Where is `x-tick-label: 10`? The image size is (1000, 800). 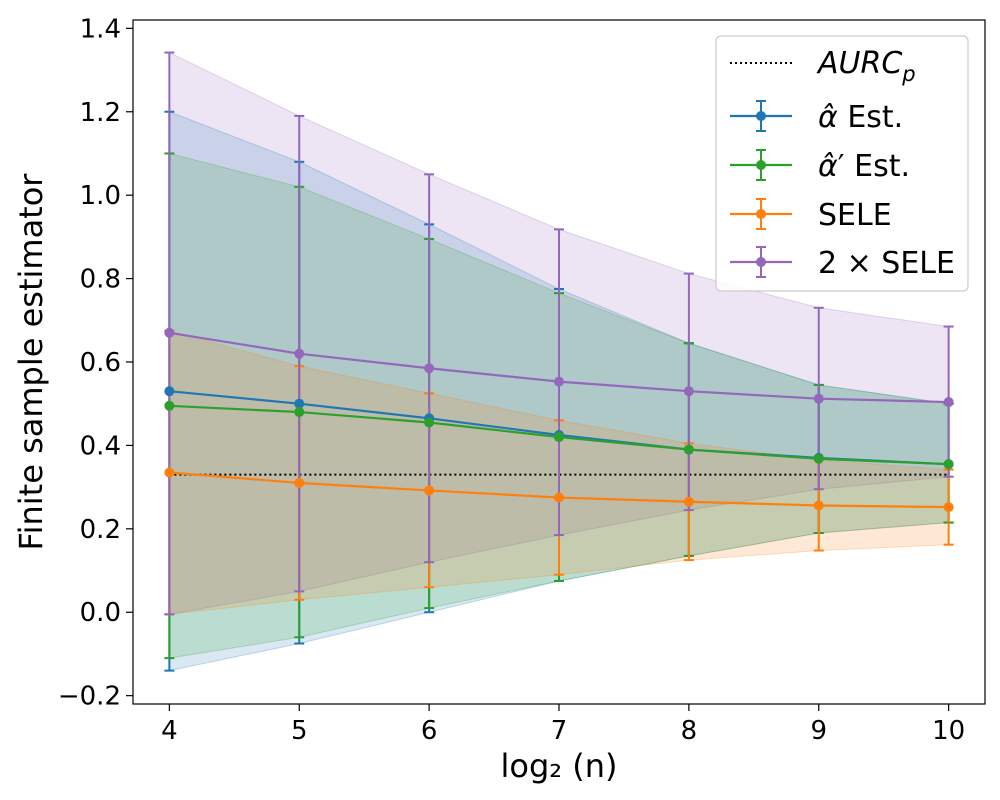 x-tick-label: 10 is located at coordinates (948, 731).